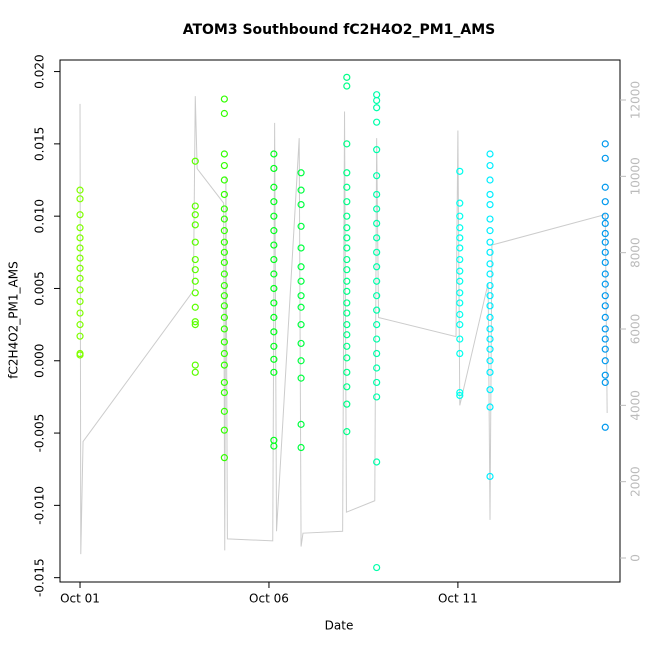 The image size is (650, 650). Describe the element at coordinates (636, 176) in the screenshot. I see `y2-tick-label: 10000` at that location.